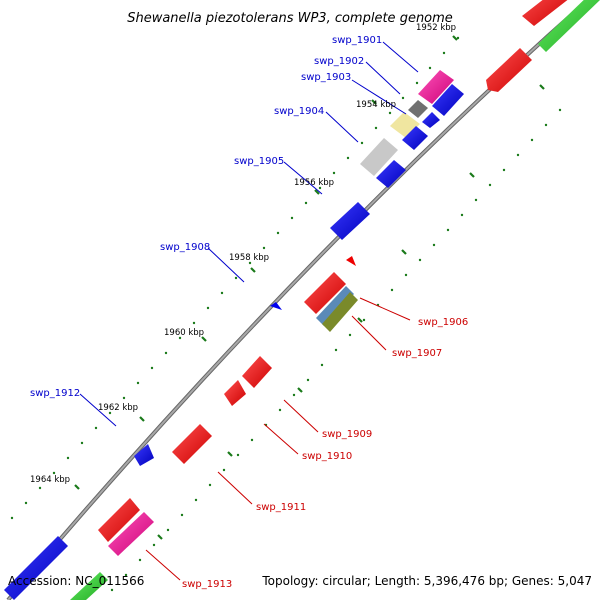  I want to click on gene-swp-1906, so click(325, 293).